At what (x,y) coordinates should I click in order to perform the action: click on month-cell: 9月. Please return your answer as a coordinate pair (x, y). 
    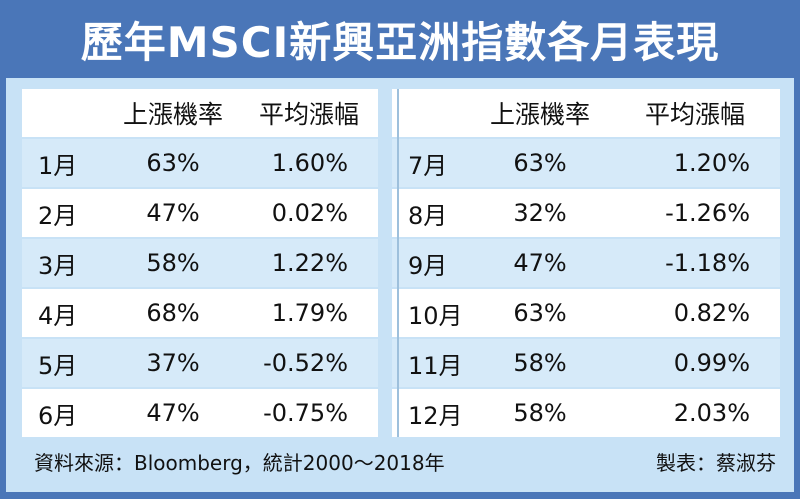
    Looking at the image, I should click on (431, 264).